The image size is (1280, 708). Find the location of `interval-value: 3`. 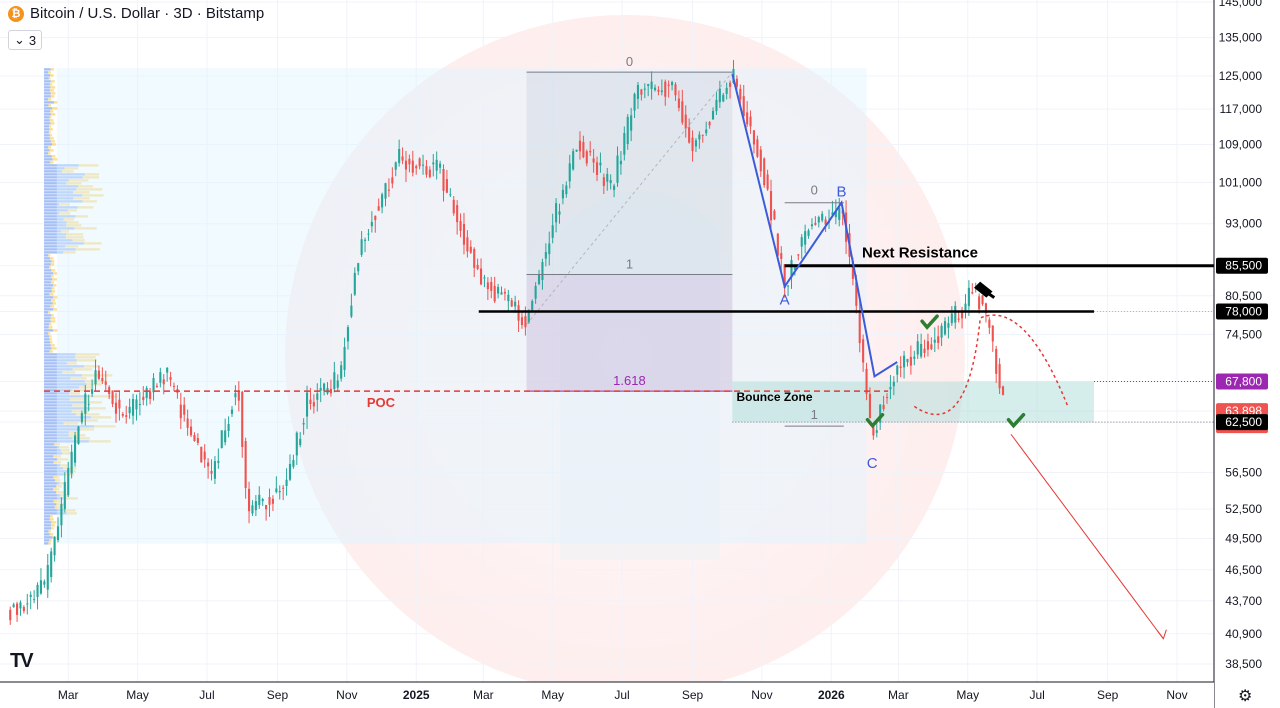

interval-value: 3 is located at coordinates (32, 40).